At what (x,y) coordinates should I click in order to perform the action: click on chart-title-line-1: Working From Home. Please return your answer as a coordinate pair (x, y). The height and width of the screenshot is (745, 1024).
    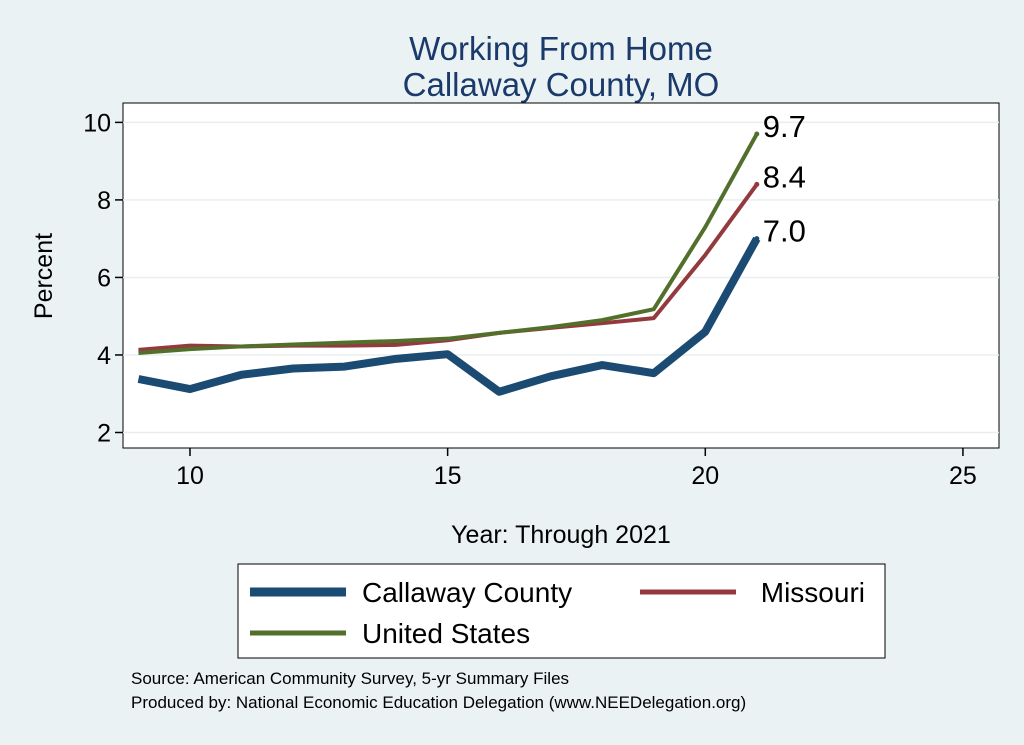
    Looking at the image, I should click on (561, 48).